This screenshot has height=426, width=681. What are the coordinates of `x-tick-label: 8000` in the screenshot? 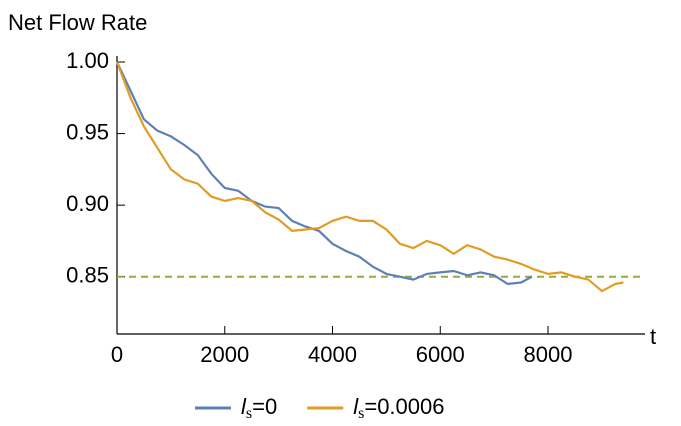 It's located at (548, 354).